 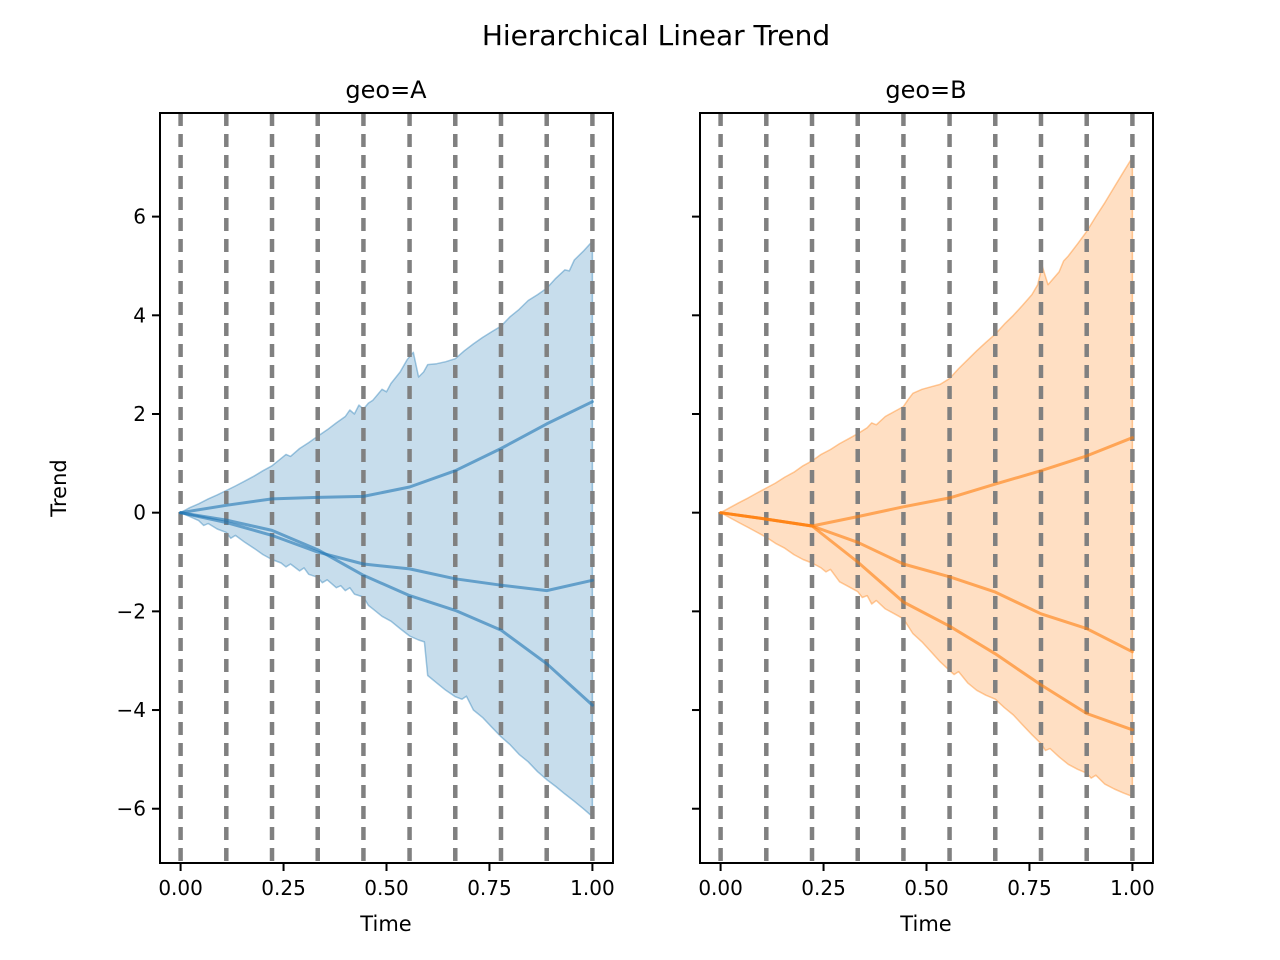 I want to click on y-tick-label: 2, so click(x=139, y=414).